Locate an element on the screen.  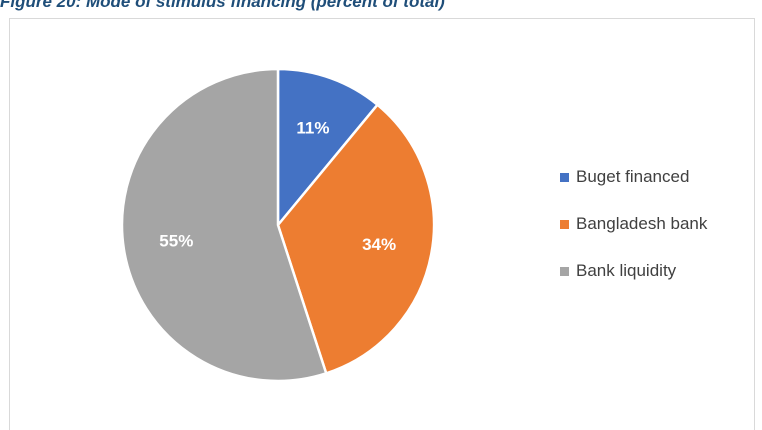
legend-label: Buget financed is located at coordinates (633, 176).